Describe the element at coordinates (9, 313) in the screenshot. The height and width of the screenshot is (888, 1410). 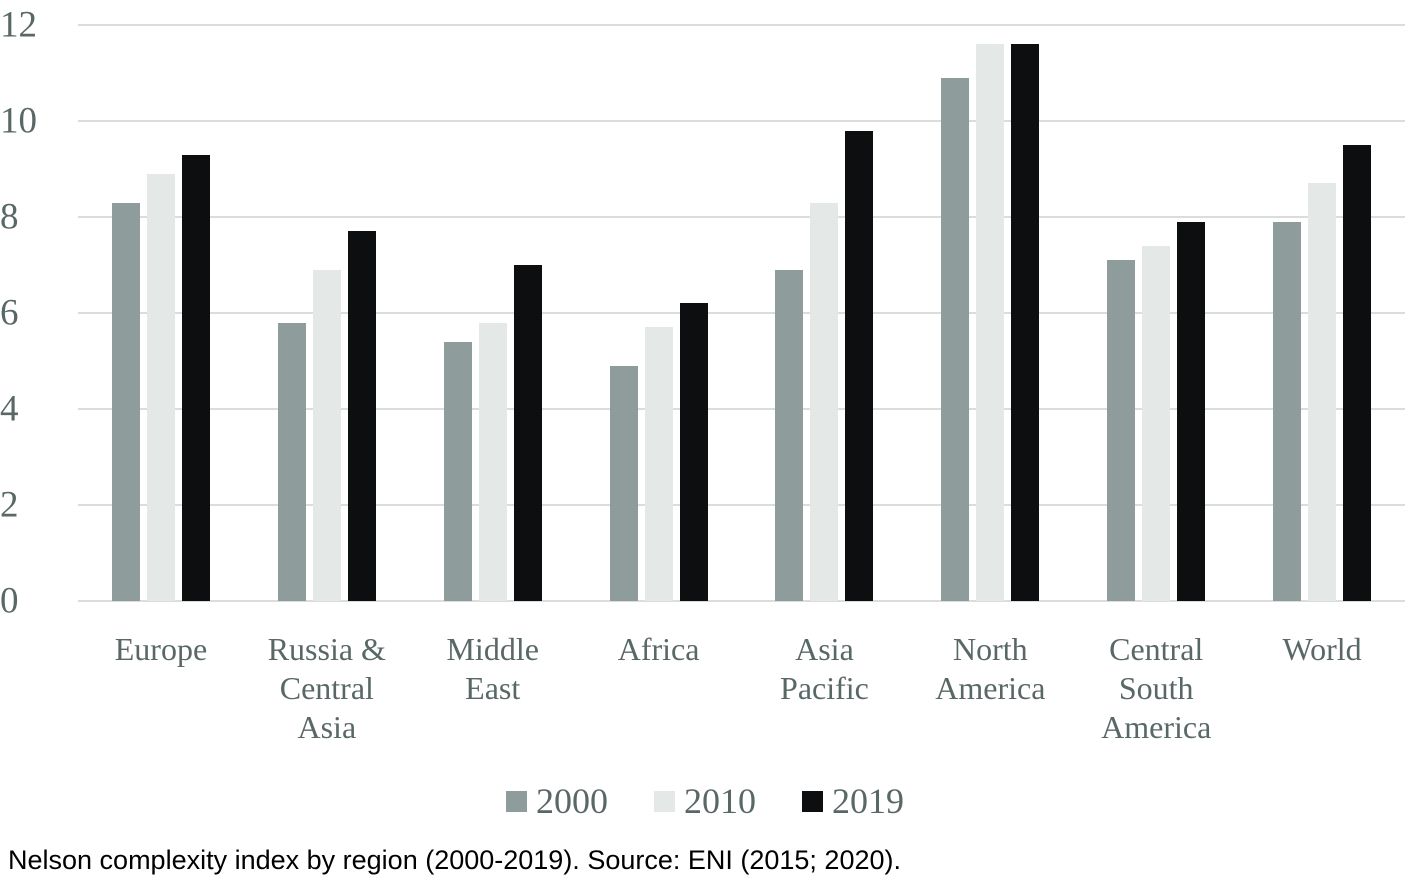
I see `y-tick-label-6: 6` at that location.